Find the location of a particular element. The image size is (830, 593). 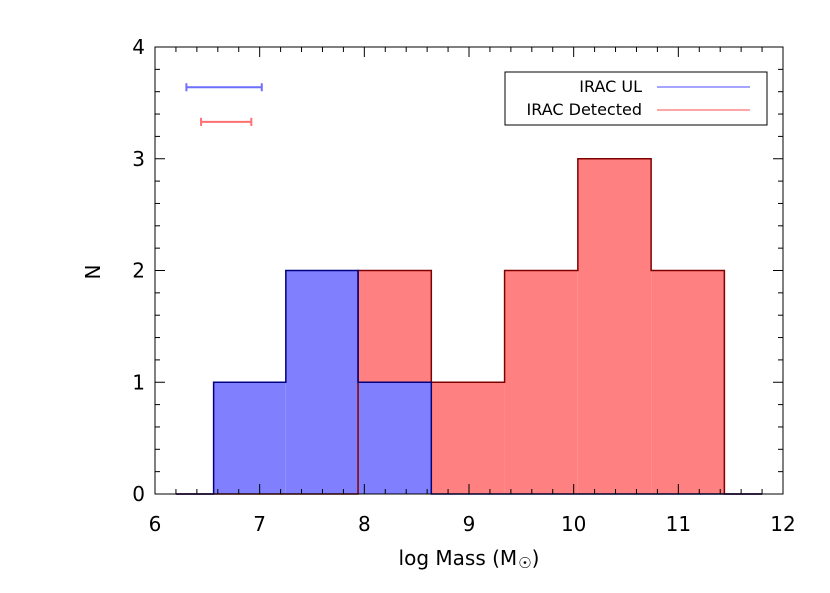

x-axis-label-main: log Mass (M is located at coordinates (458, 558).